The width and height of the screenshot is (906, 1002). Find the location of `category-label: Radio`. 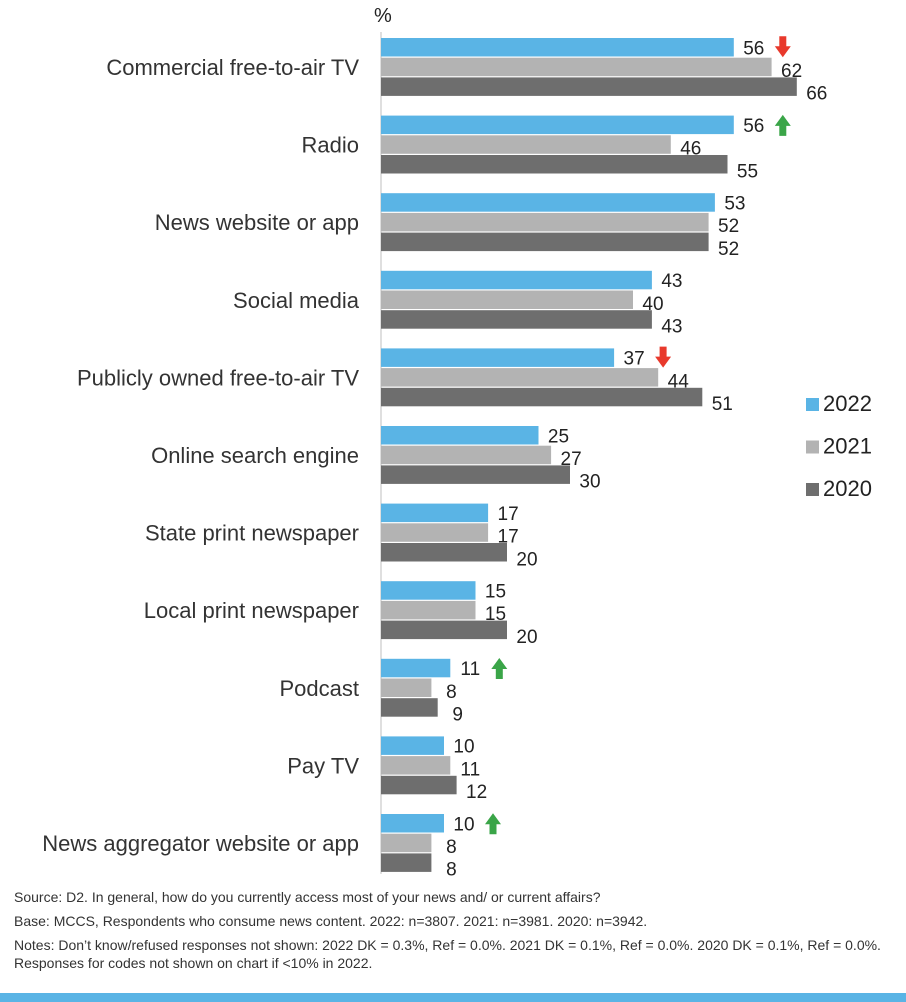

category-label: Radio is located at coordinates (330, 145).